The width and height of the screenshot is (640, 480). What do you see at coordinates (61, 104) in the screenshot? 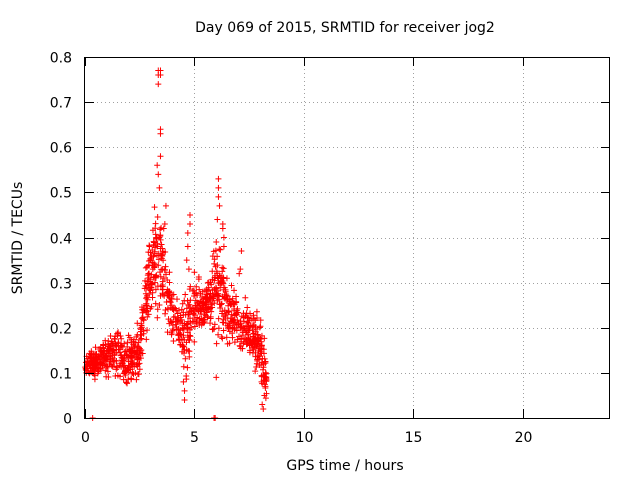
I see `y-tick-label: 0.7` at bounding box center [61, 104].